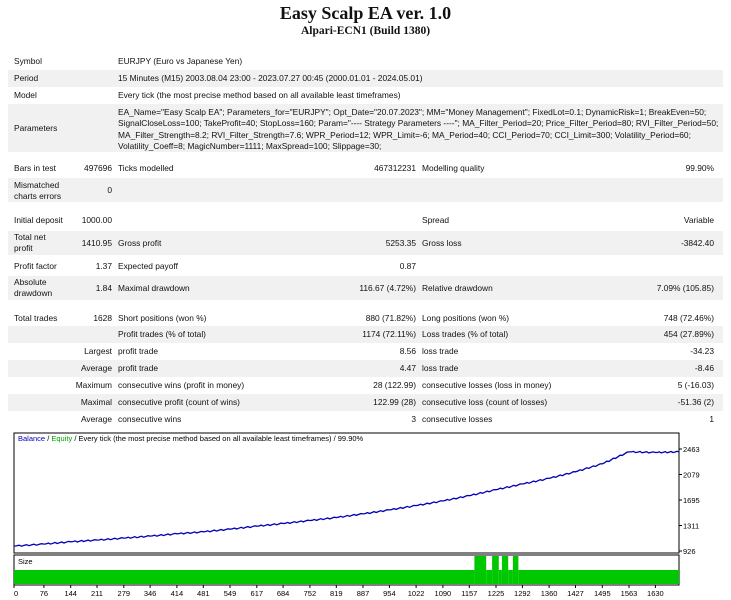  Describe the element at coordinates (25, 561) in the screenshot. I see `size-label: Size` at that location.